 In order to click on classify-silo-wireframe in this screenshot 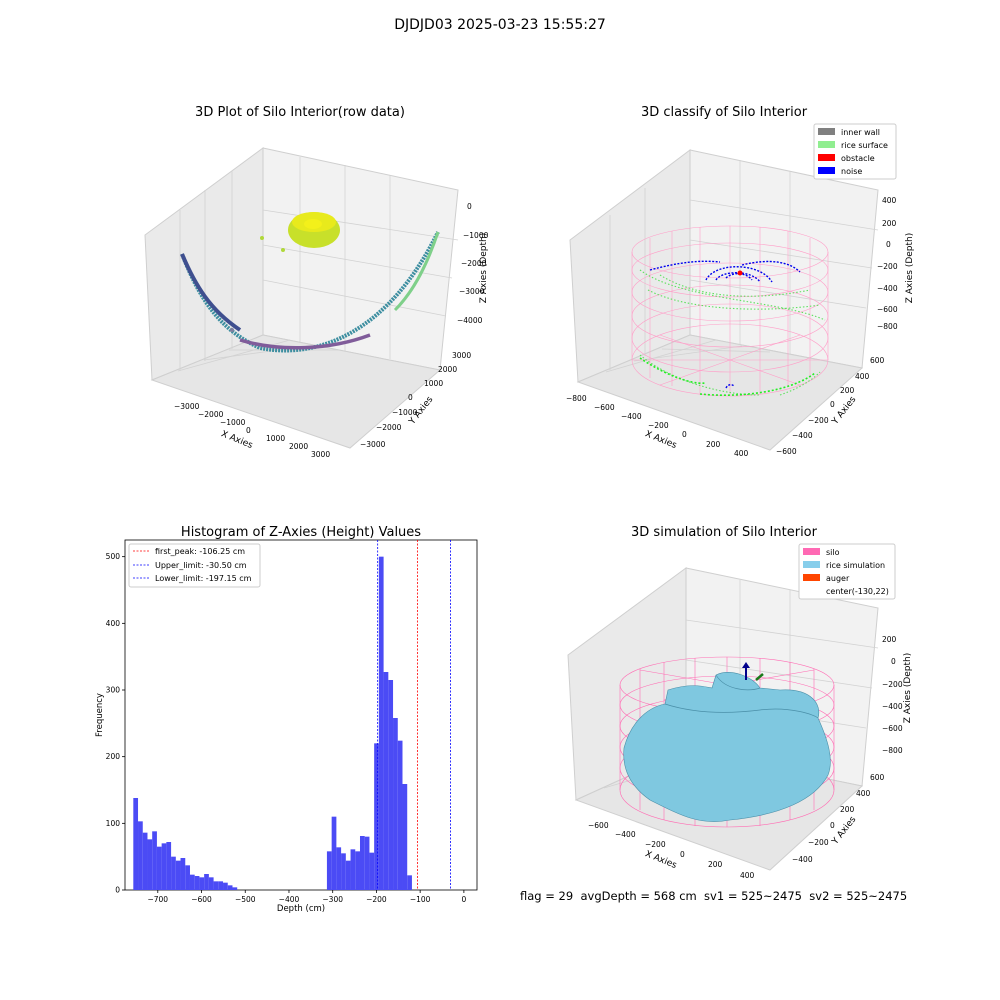, I will do `click(730, 311)`.